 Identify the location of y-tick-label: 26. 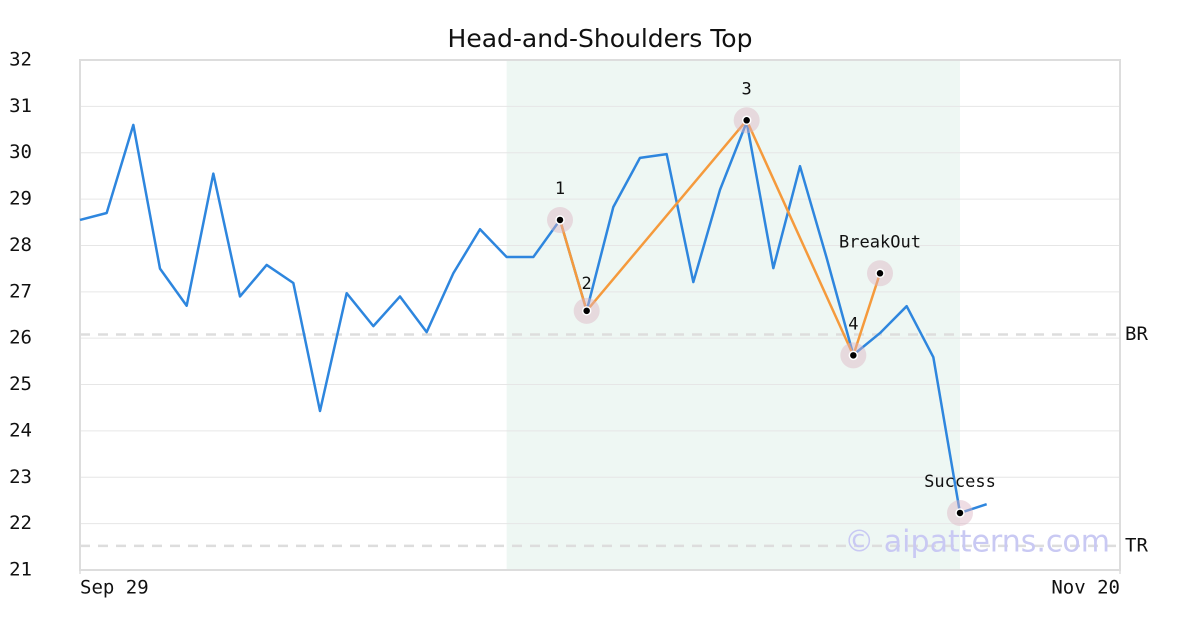
(20, 338).